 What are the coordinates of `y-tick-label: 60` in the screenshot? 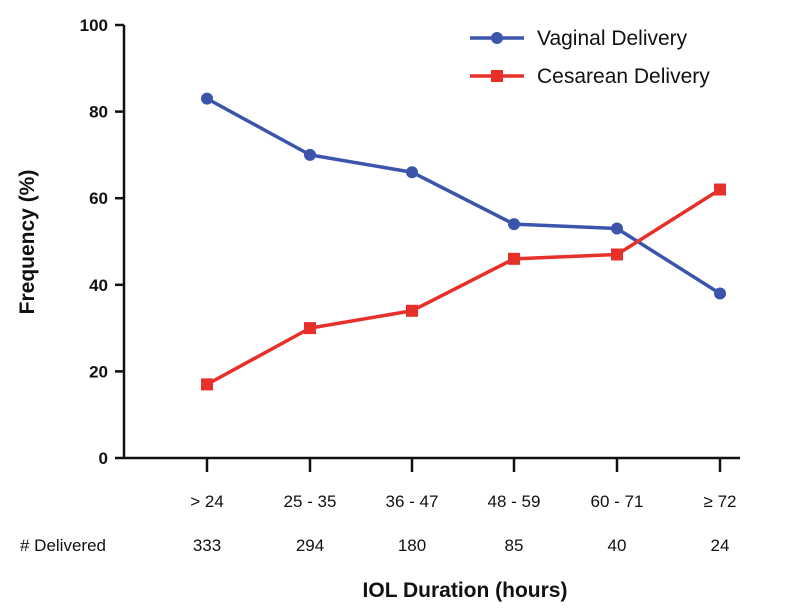 It's located at (98, 198).